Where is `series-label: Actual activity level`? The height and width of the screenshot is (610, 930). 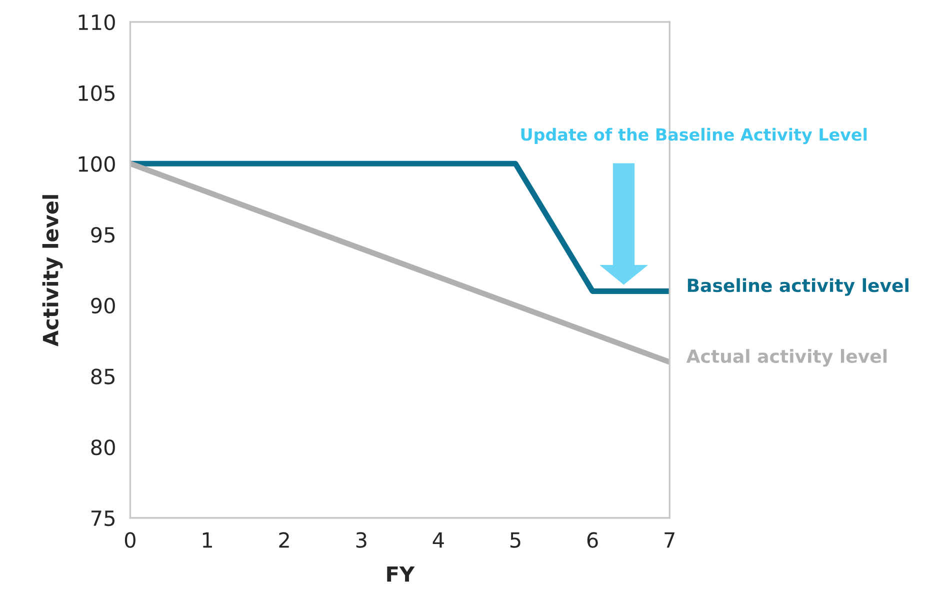 series-label: Actual activity level is located at coordinates (786, 358).